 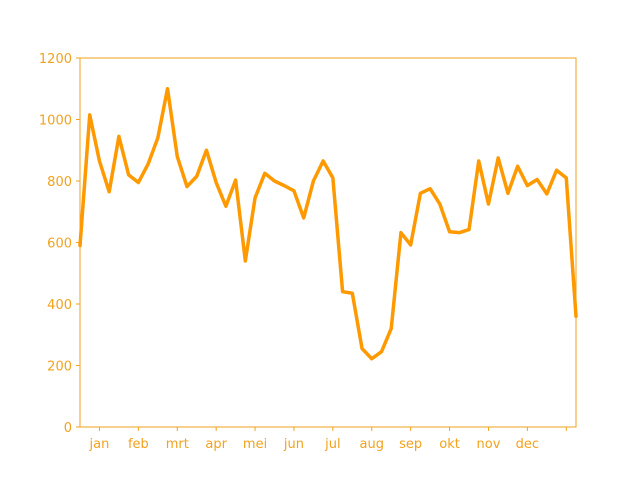 I want to click on x-tick-label: mrt, so click(x=177, y=444).